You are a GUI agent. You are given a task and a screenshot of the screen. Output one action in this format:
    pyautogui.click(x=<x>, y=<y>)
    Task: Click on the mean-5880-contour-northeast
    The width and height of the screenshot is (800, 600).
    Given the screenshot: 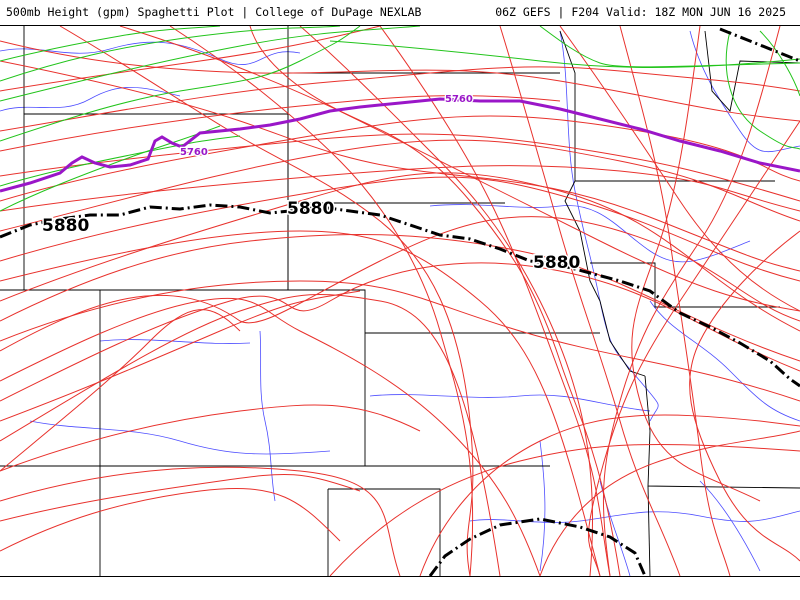 What is the action you would take?
    pyautogui.click(x=759, y=45)
    